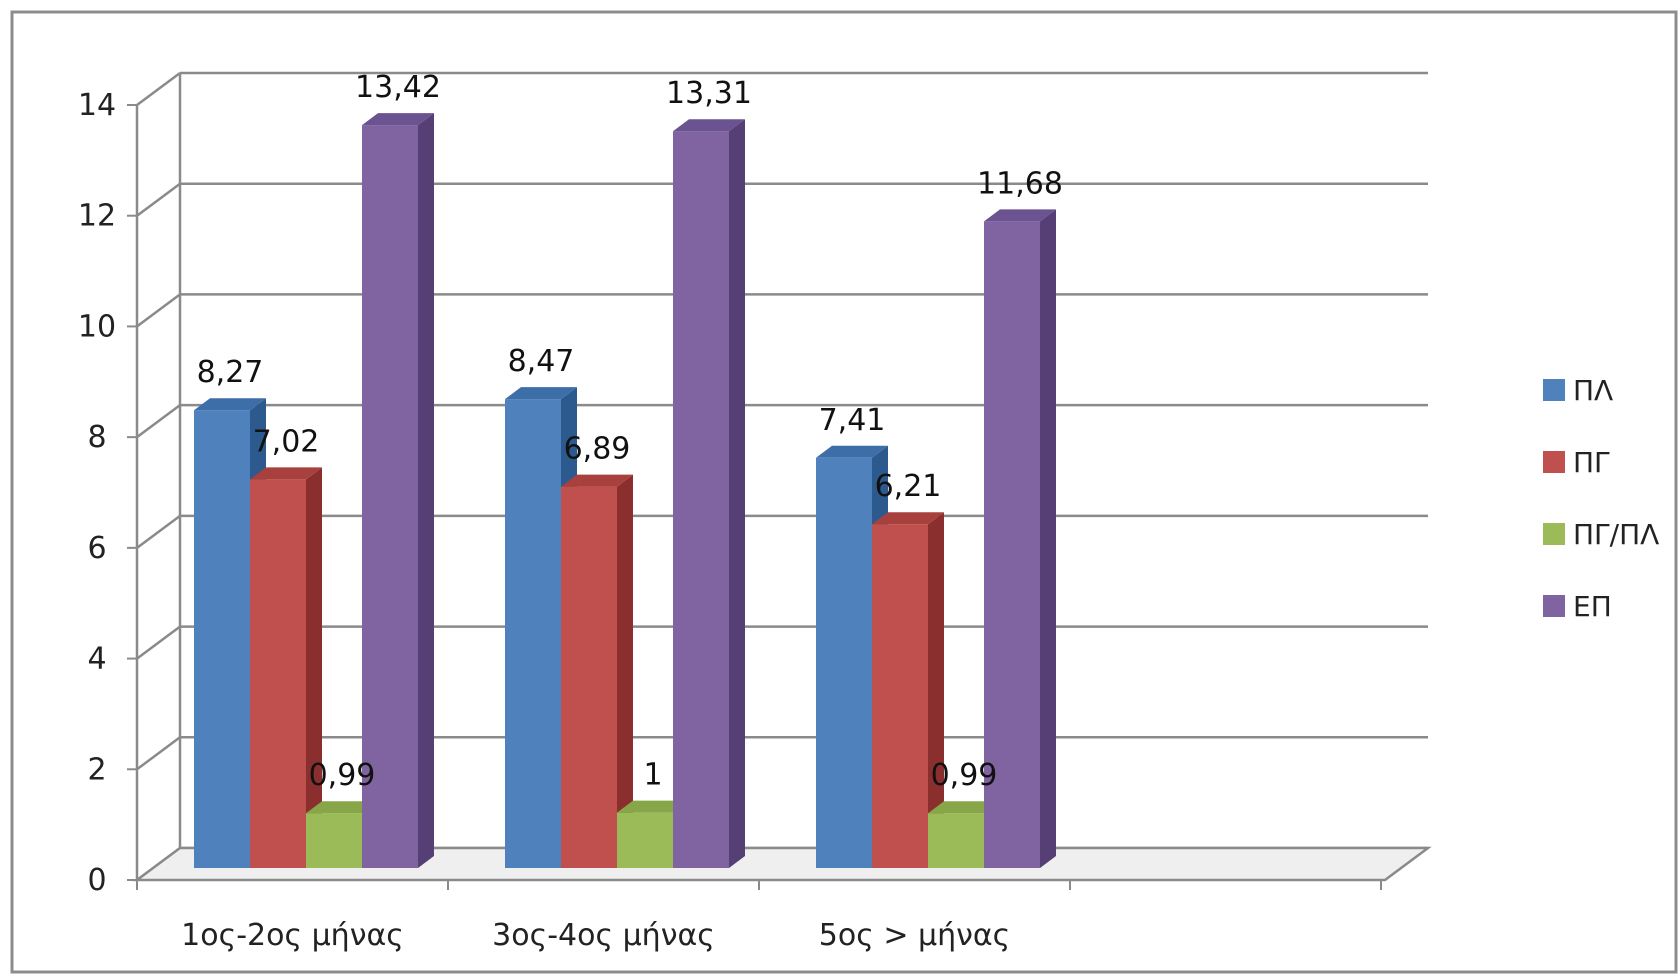  What do you see at coordinates (915, 935) in the screenshot?
I see `x-category-label: 5ος > μήνας` at bounding box center [915, 935].